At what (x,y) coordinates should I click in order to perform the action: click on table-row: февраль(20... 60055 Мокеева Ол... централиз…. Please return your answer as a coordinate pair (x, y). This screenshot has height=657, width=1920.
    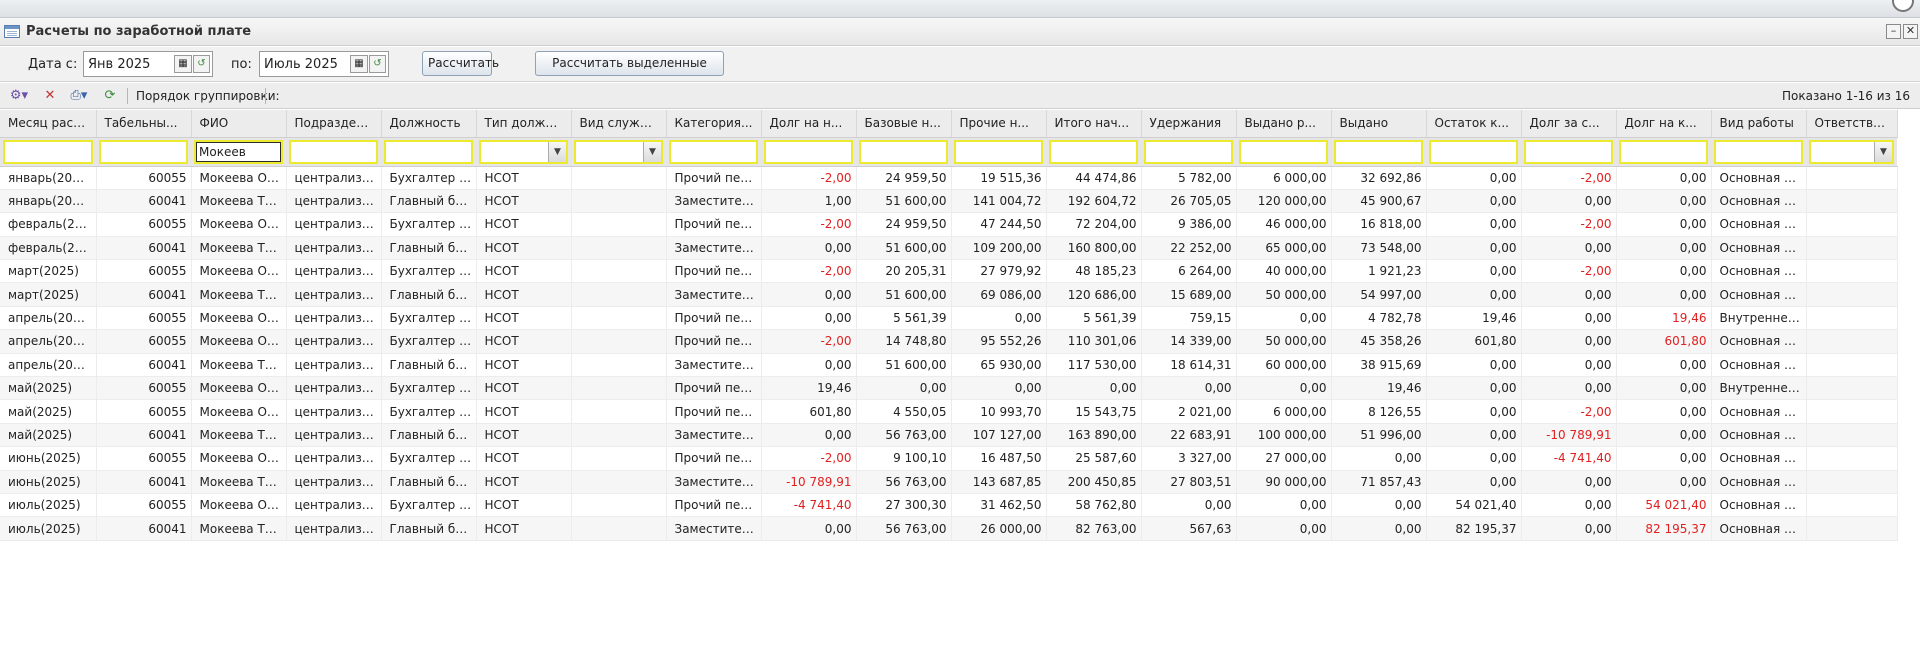
    Looking at the image, I should click on (949, 224).